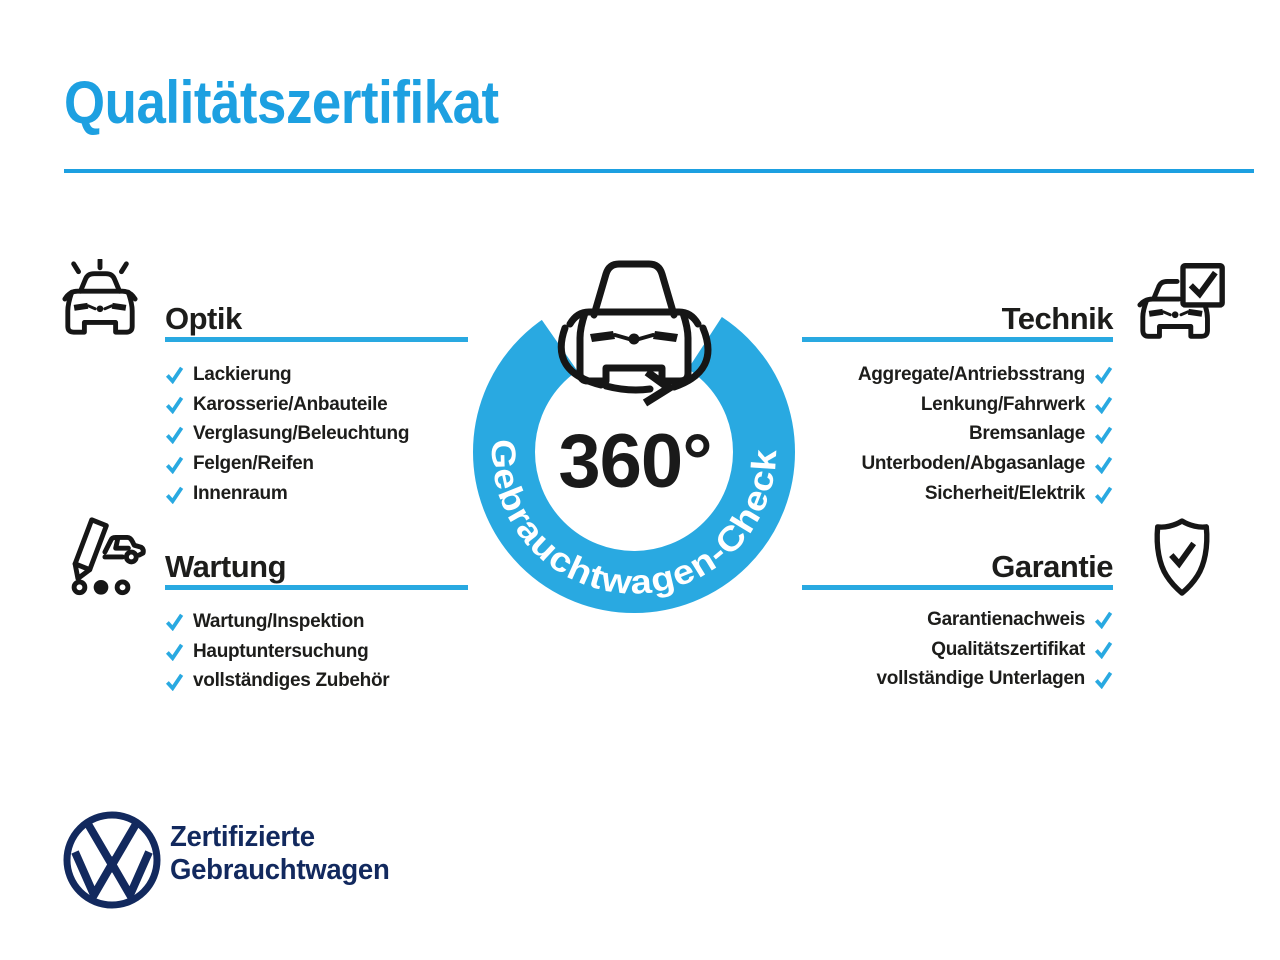  What do you see at coordinates (226, 566) in the screenshot?
I see `section-title-wartung: Wartung` at bounding box center [226, 566].